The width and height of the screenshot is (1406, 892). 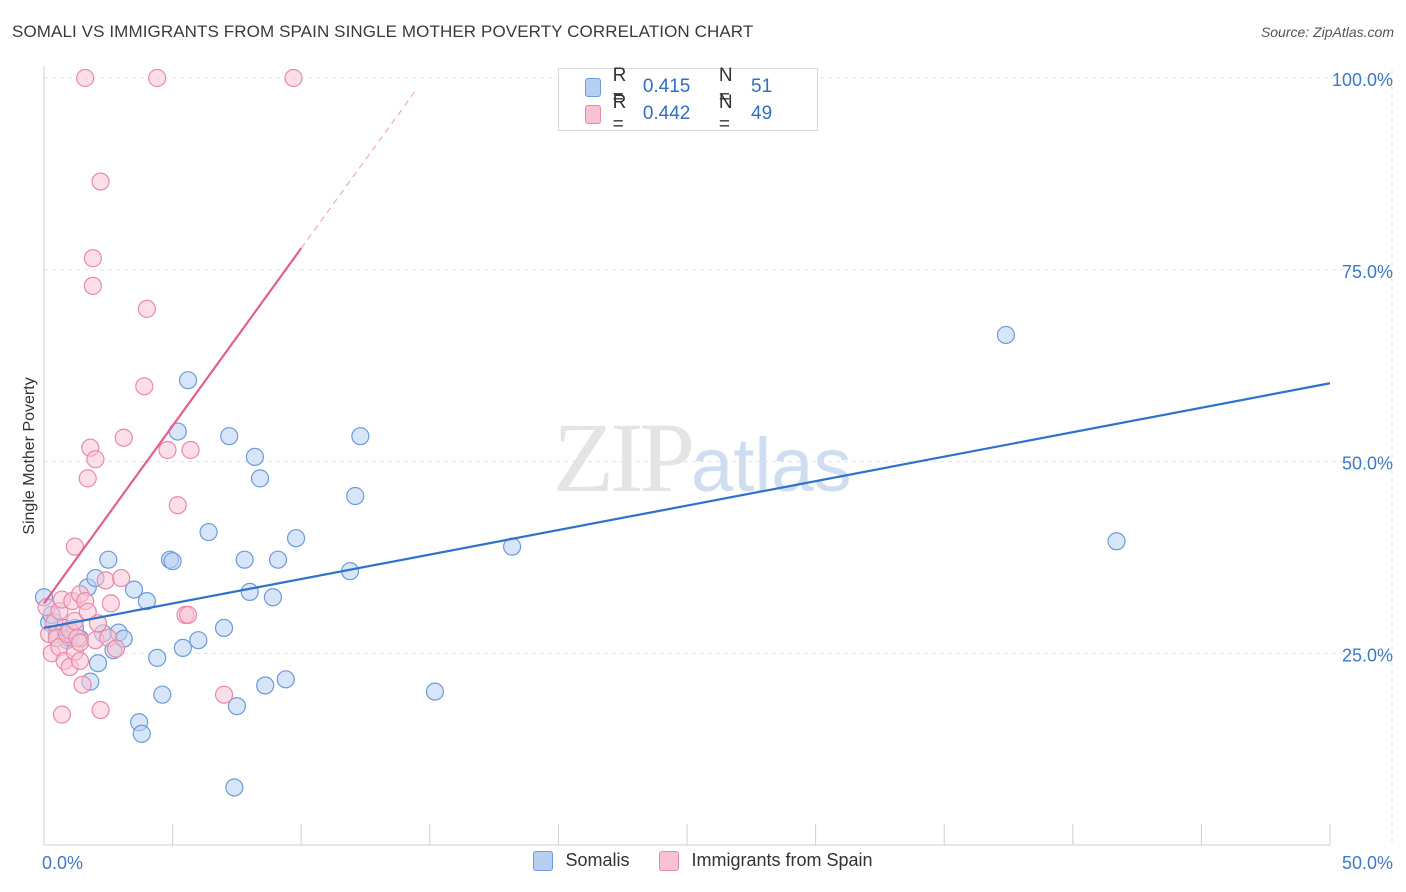 What do you see at coordinates (624, 457) in the screenshot?
I see `watermark-zip: ZIP` at bounding box center [624, 457].